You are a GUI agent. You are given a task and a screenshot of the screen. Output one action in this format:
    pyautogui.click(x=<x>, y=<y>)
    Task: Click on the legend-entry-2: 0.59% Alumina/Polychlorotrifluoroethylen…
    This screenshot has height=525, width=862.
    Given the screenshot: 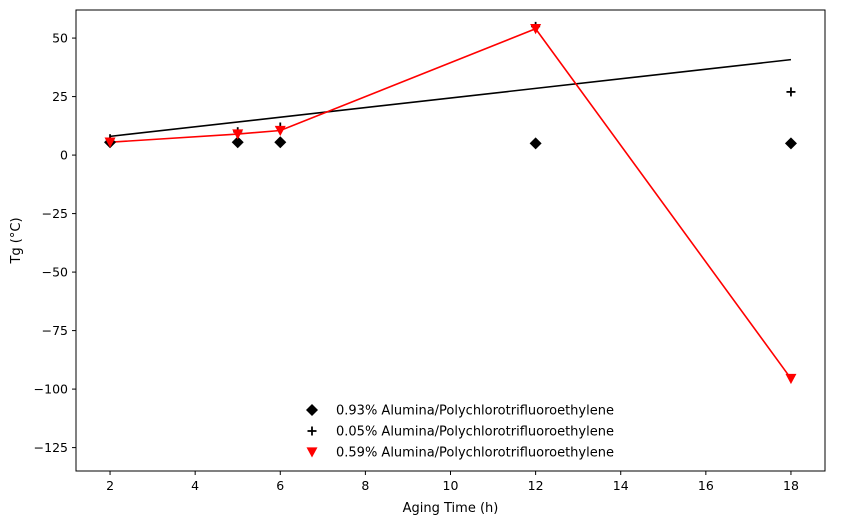 What is the action you would take?
    pyautogui.click(x=460, y=453)
    